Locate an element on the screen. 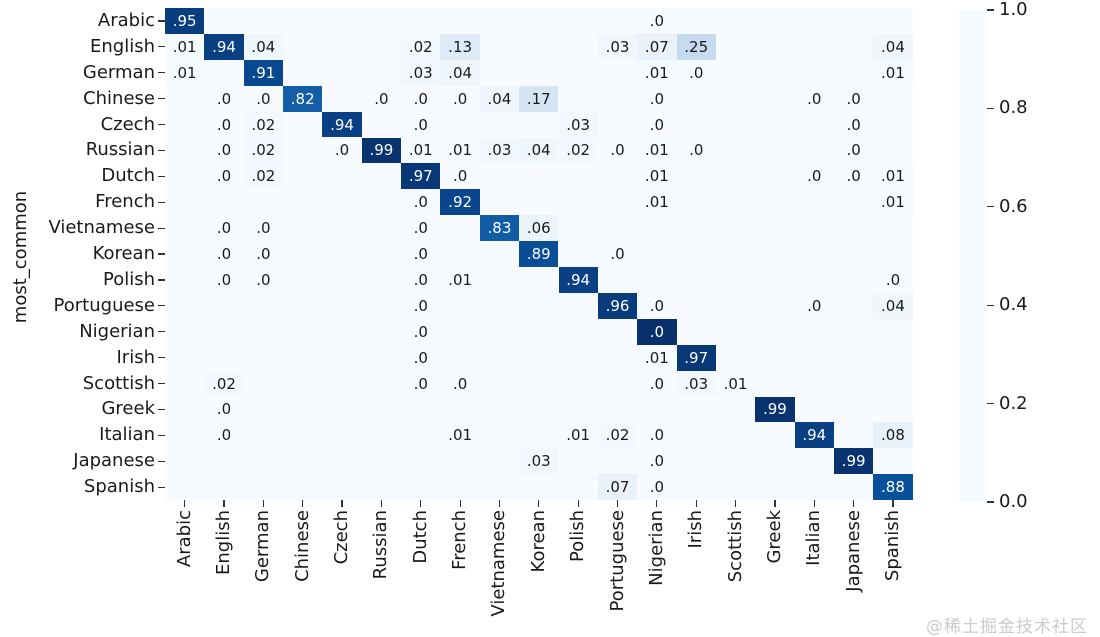 This screenshot has height=637, width=1100. y-tick-label-nigerian: Nigerian is located at coordinates (117, 331).